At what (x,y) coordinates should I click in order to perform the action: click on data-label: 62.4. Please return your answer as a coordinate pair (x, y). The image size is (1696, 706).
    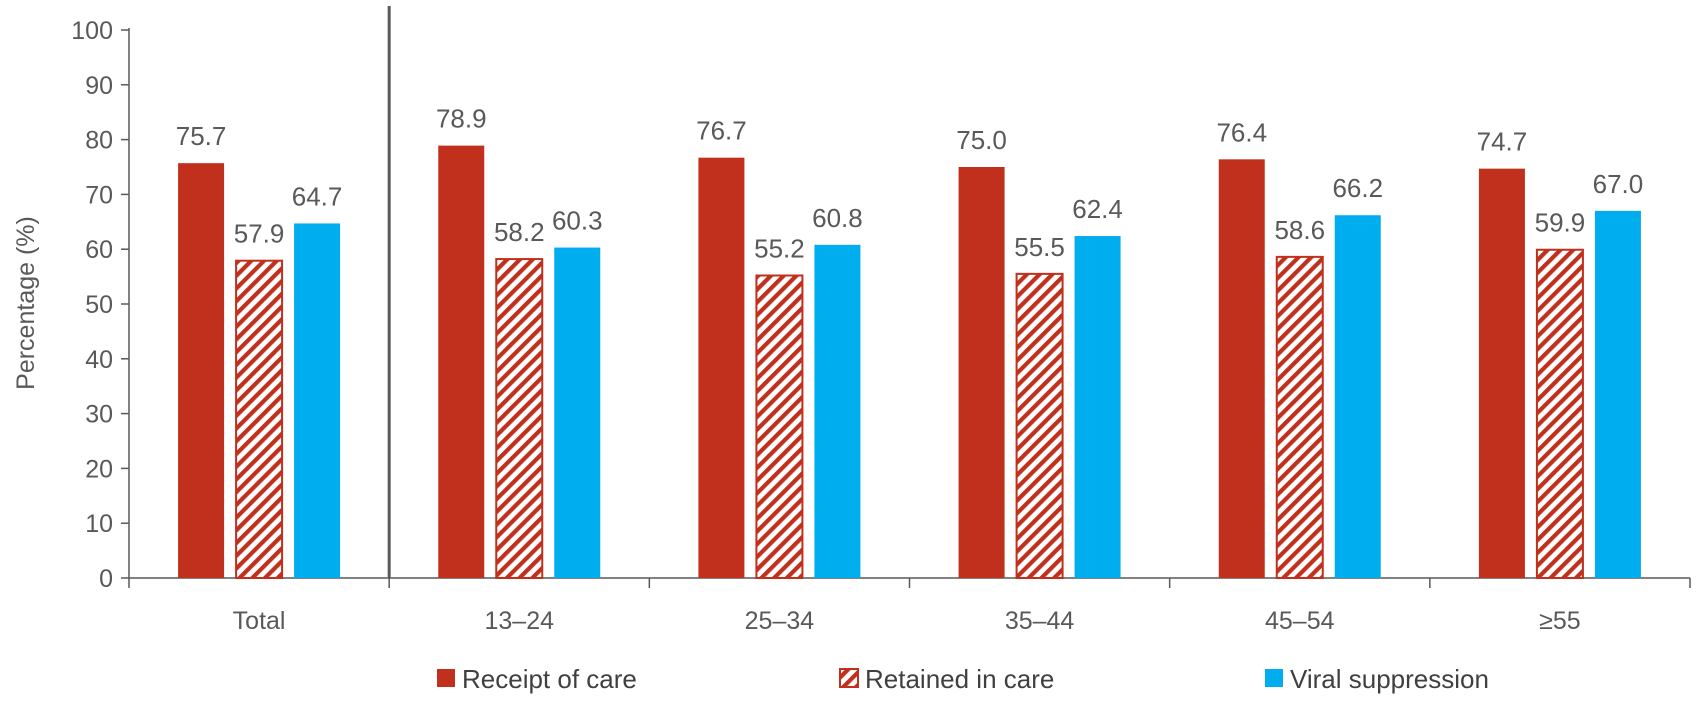
    Looking at the image, I should click on (1097, 209).